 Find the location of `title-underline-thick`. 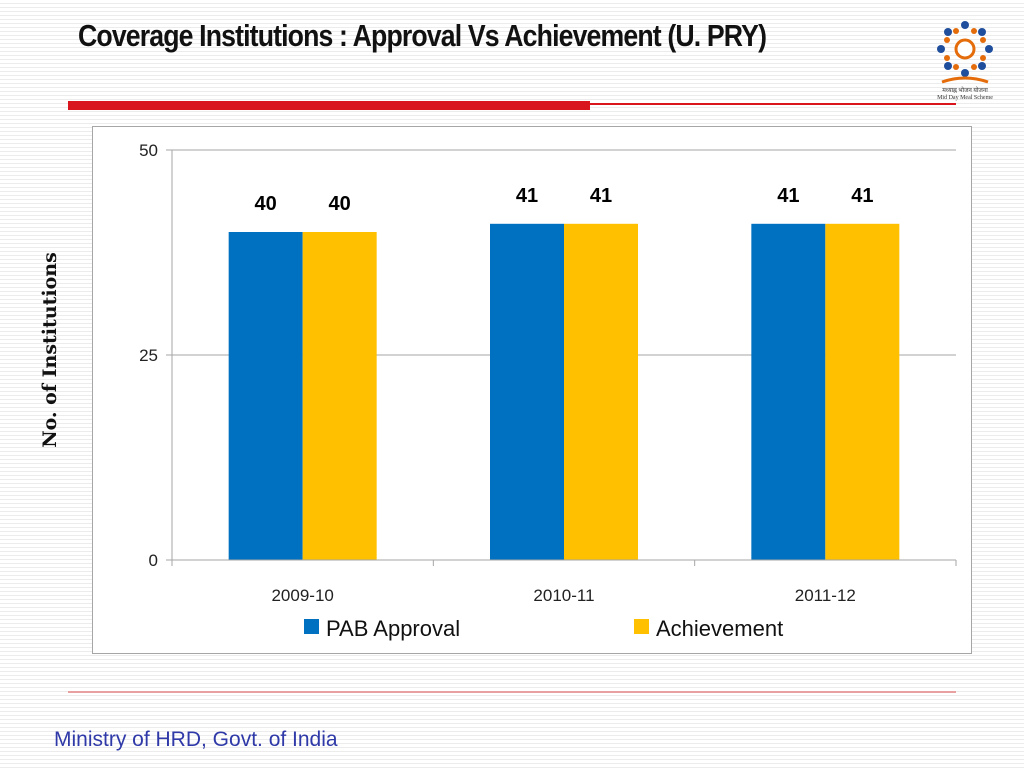

title-underline-thick is located at coordinates (329, 105).